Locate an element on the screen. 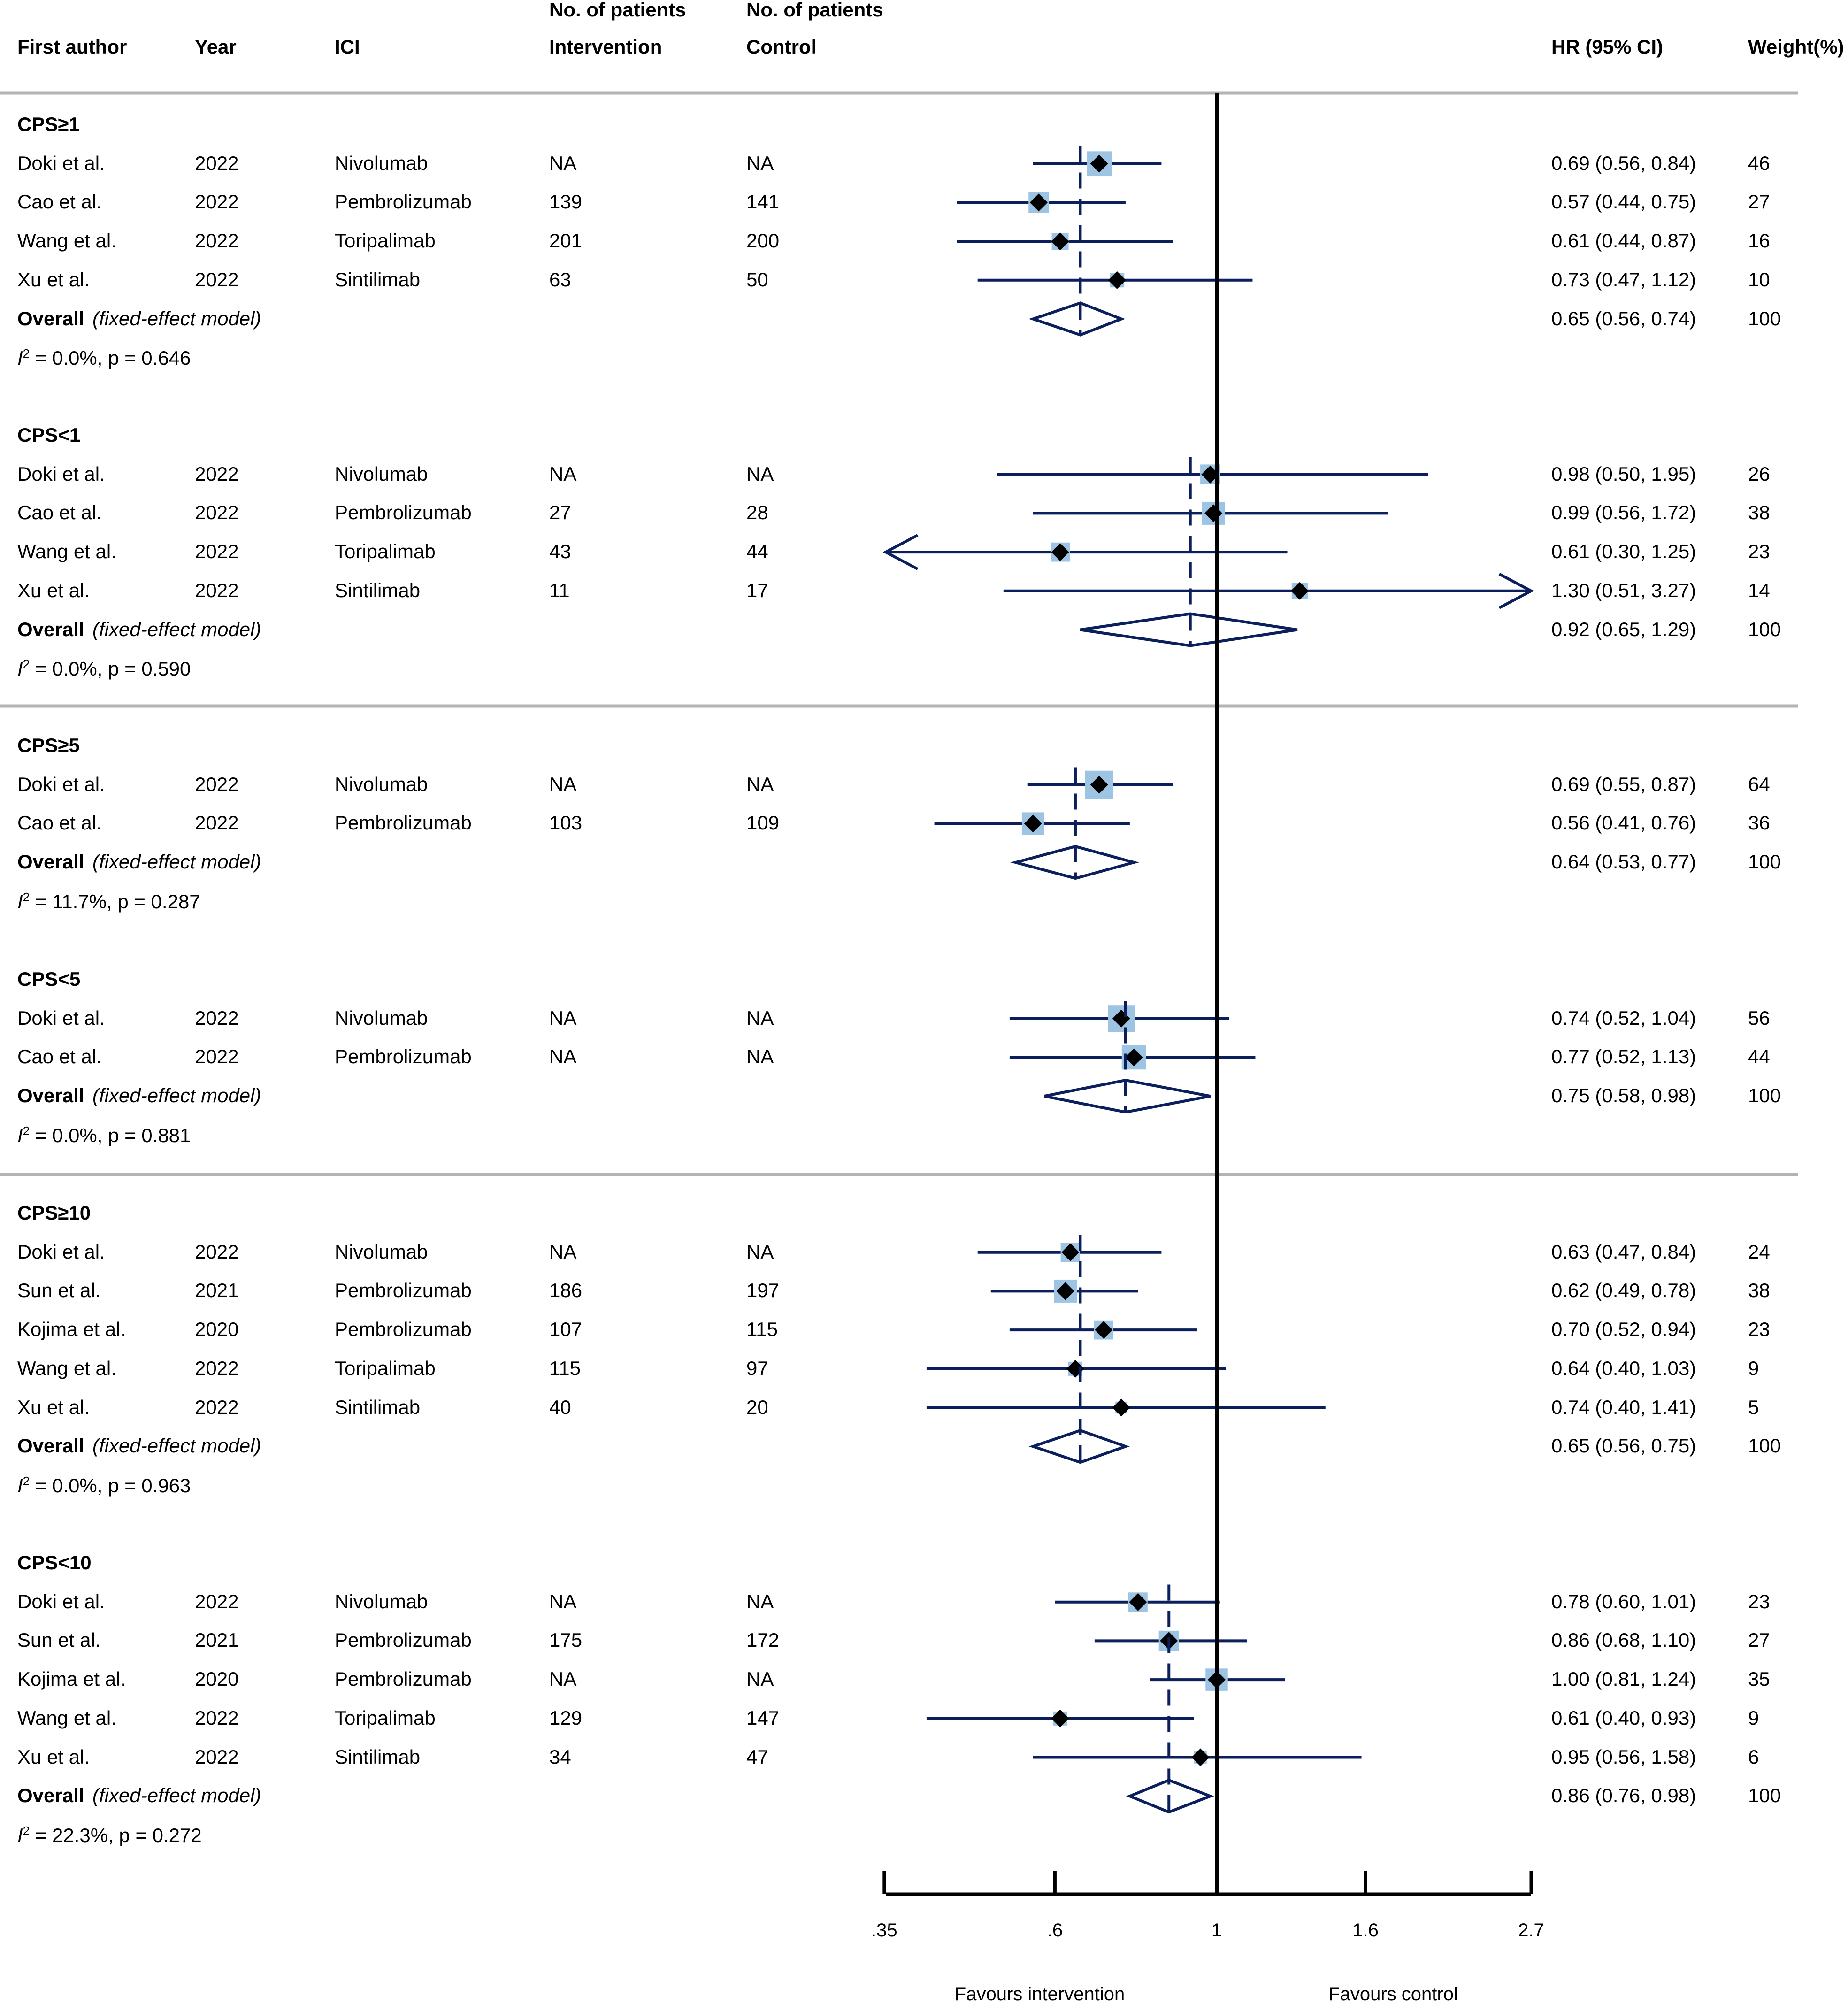 The image size is (1848, 2004). heterogeneity-value: = 0.0%, p = 0.963 is located at coordinates (110, 1485).